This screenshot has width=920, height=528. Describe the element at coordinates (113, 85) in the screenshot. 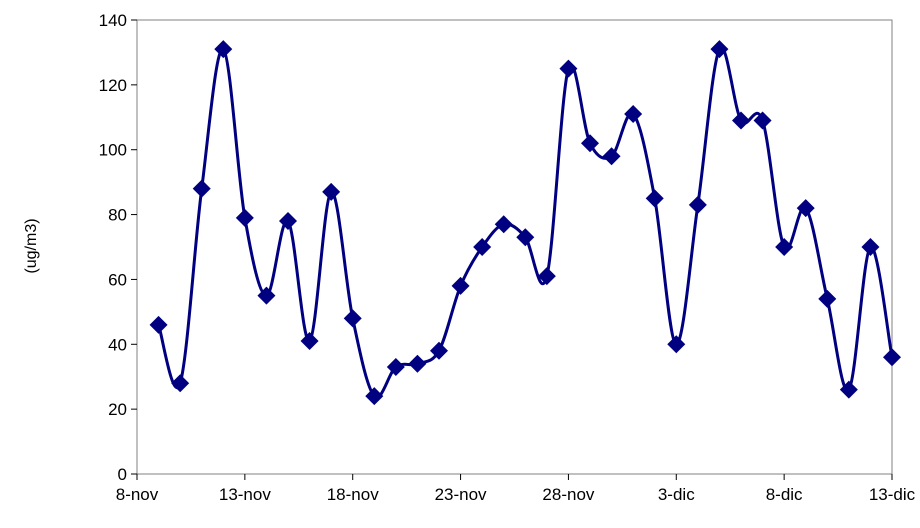

I see `y-tick-label: 120` at that location.